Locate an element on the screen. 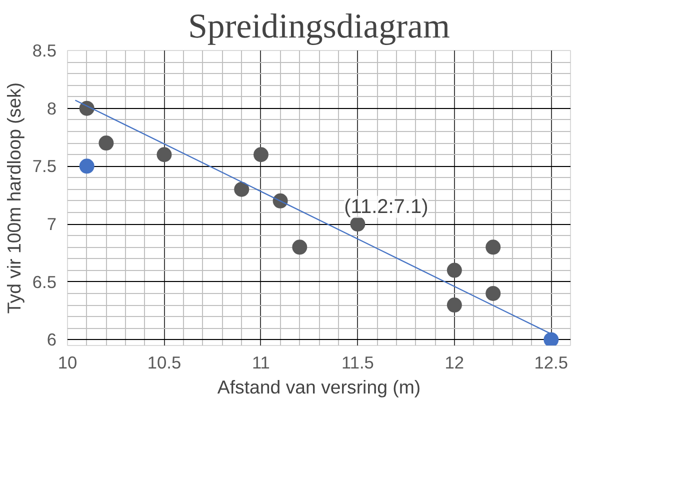 This screenshot has height=490, width=686. x-tick-label: 12.5 is located at coordinates (551, 362).